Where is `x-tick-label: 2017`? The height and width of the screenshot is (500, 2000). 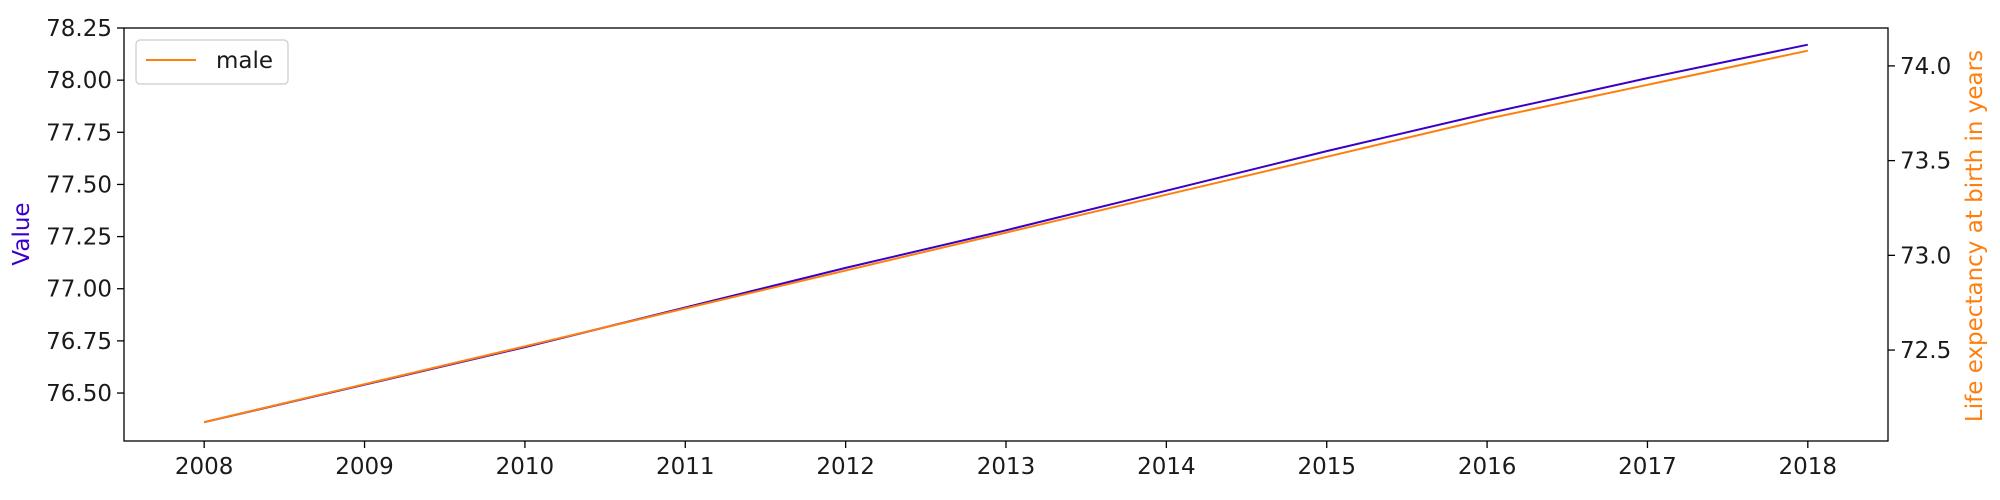
x-tick-label: 2017 is located at coordinates (1647, 467).